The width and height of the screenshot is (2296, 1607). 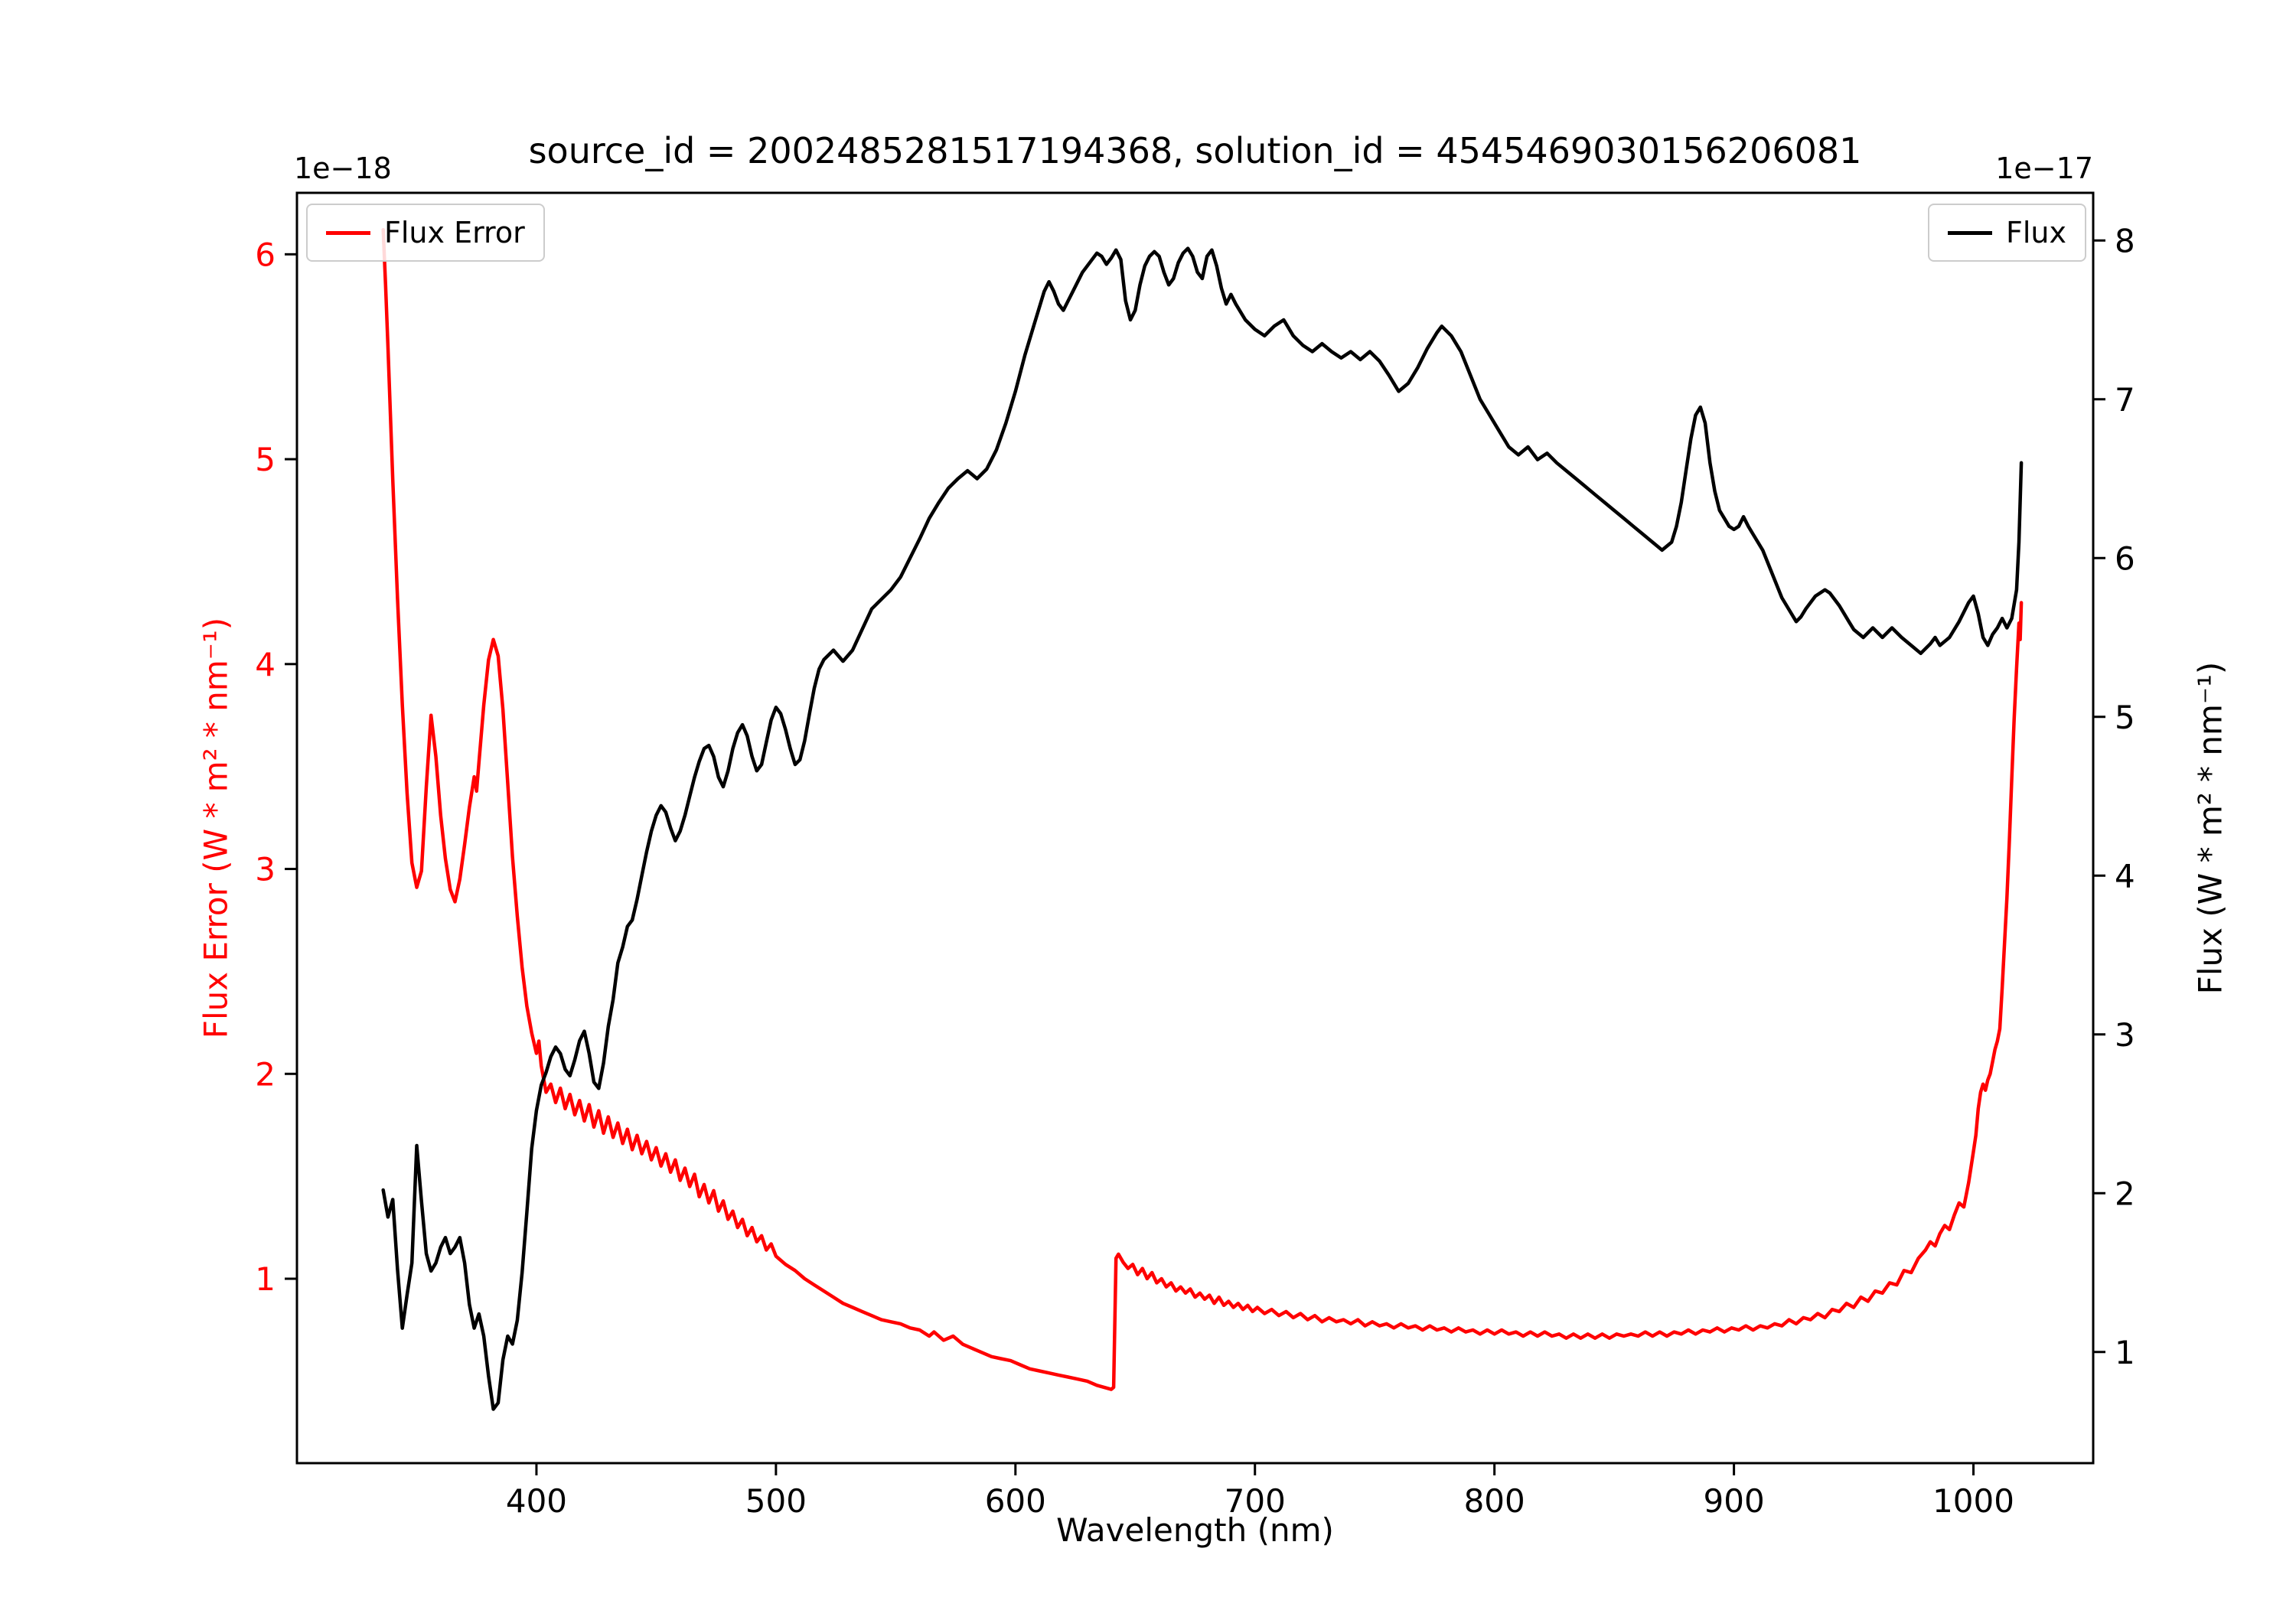 I want to click on left-axis-offset-text: 1e−18, so click(x=343, y=168).